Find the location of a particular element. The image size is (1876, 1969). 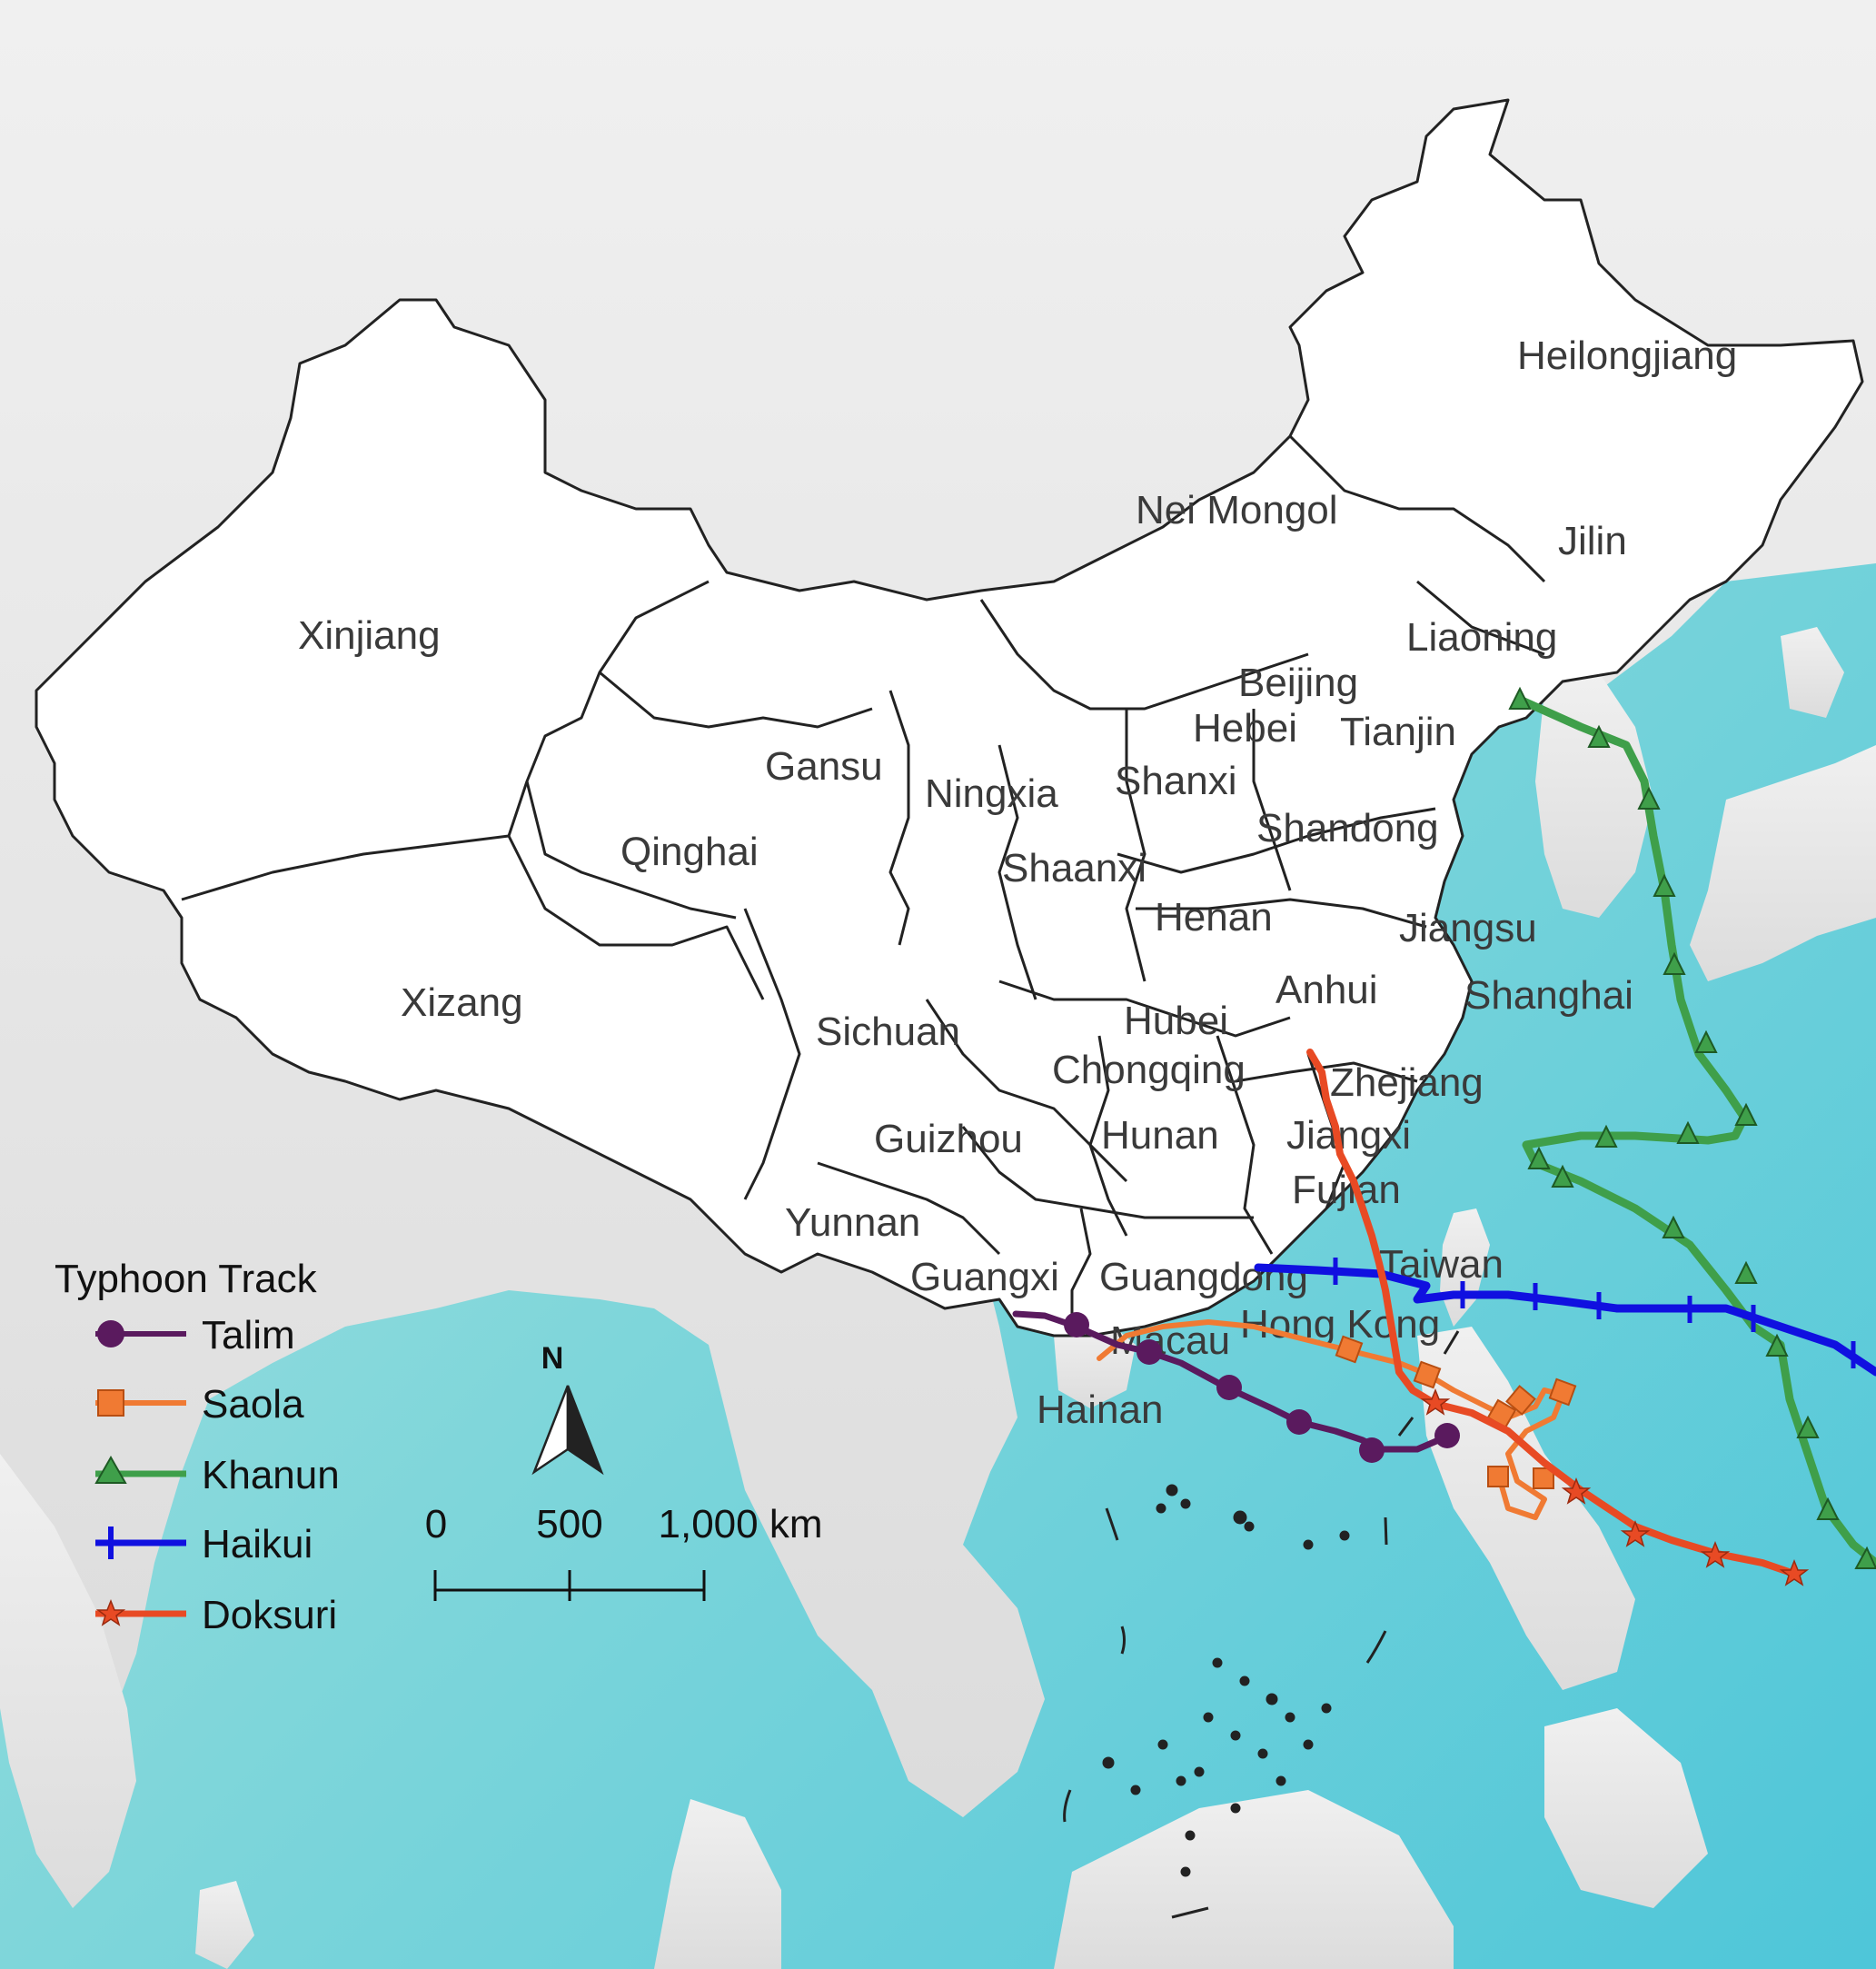

label-chongqing: Chongqing is located at coordinates (1149, 1070).